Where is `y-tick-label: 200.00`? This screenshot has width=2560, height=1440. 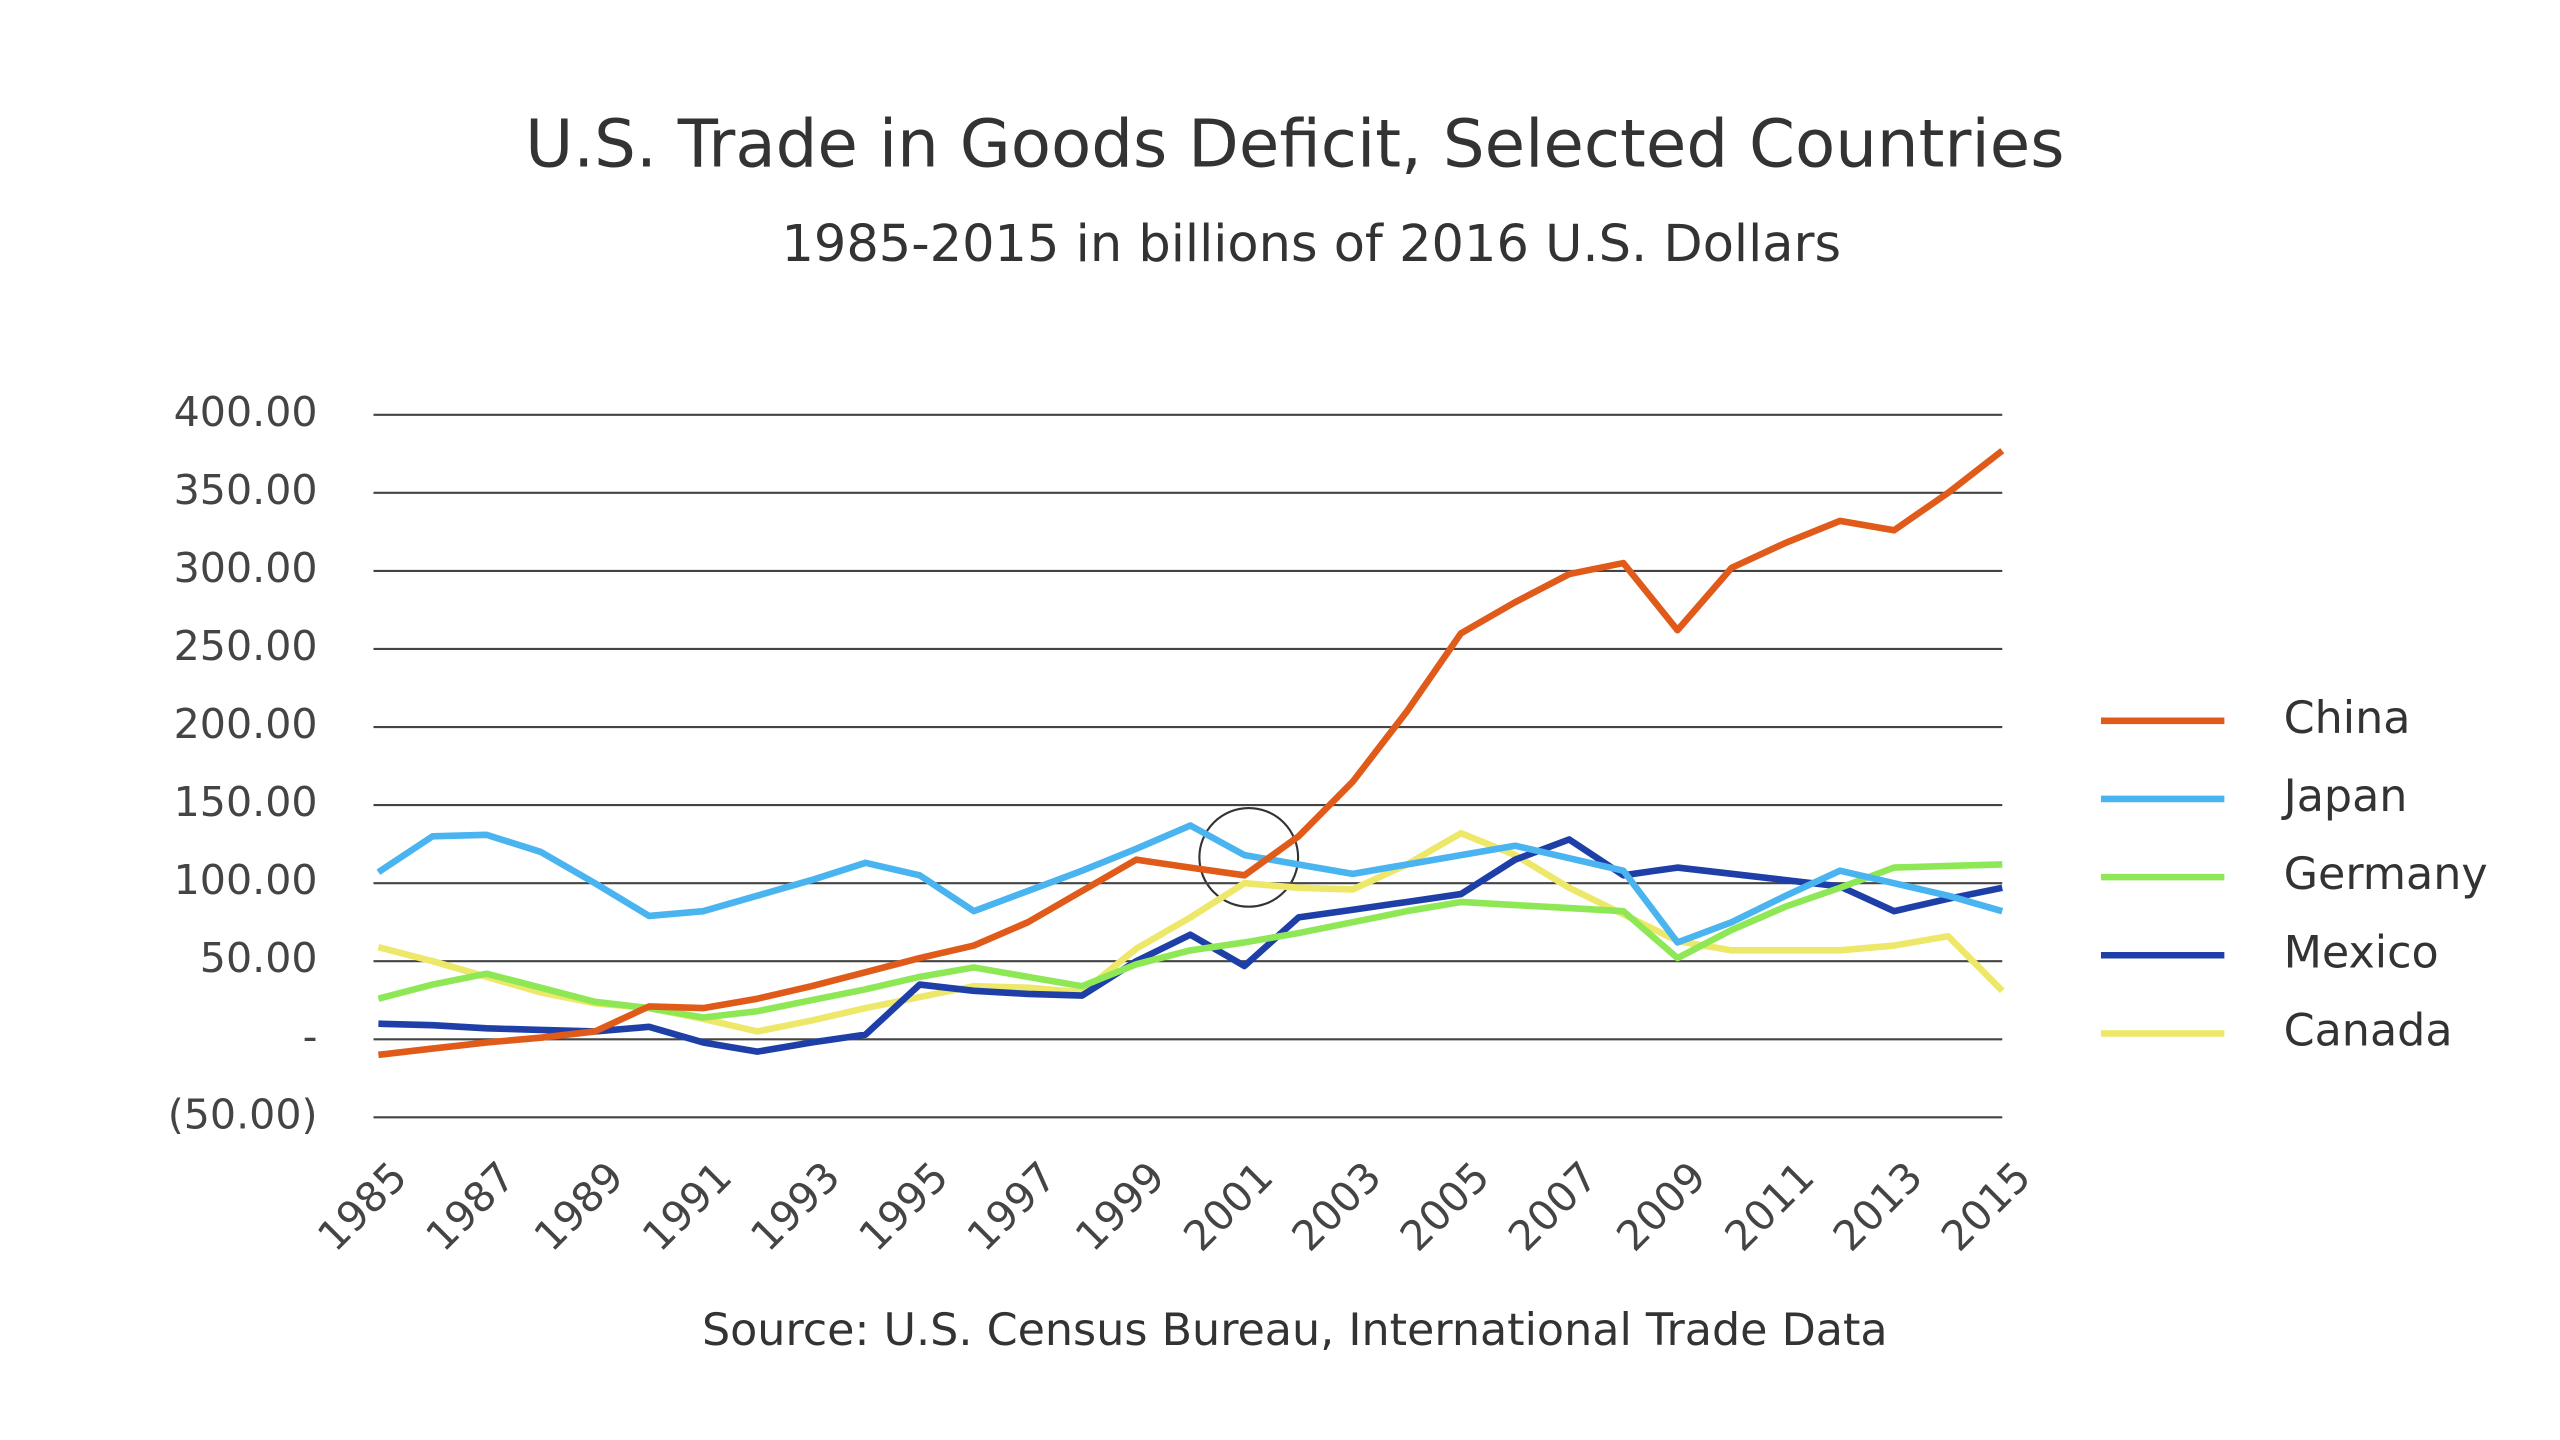 y-tick-label: 200.00 is located at coordinates (246, 724).